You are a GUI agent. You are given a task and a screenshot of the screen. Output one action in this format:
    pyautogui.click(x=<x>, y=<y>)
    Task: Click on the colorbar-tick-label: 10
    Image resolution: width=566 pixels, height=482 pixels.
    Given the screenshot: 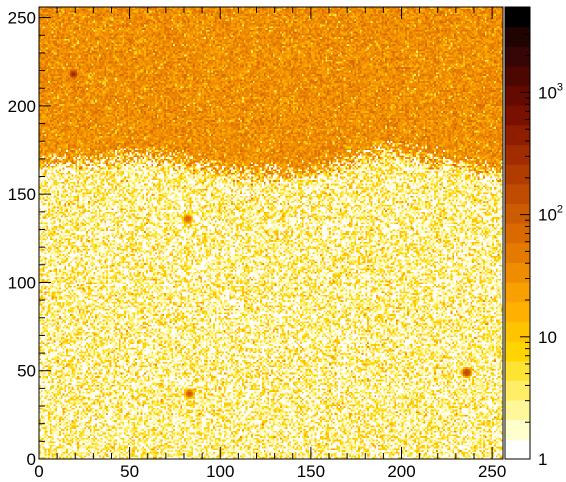 What is the action you would take?
    pyautogui.click(x=547, y=337)
    